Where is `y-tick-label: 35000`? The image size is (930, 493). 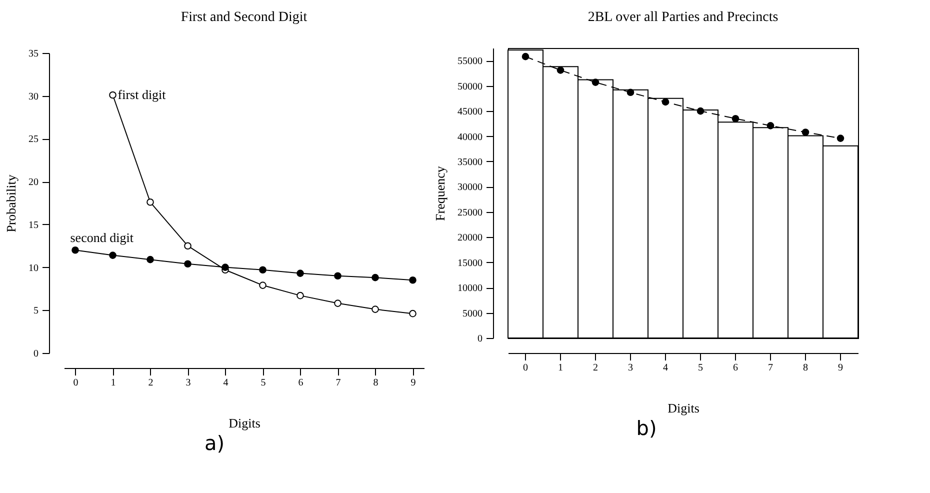 y-tick-label: 35000 is located at coordinates (470, 162).